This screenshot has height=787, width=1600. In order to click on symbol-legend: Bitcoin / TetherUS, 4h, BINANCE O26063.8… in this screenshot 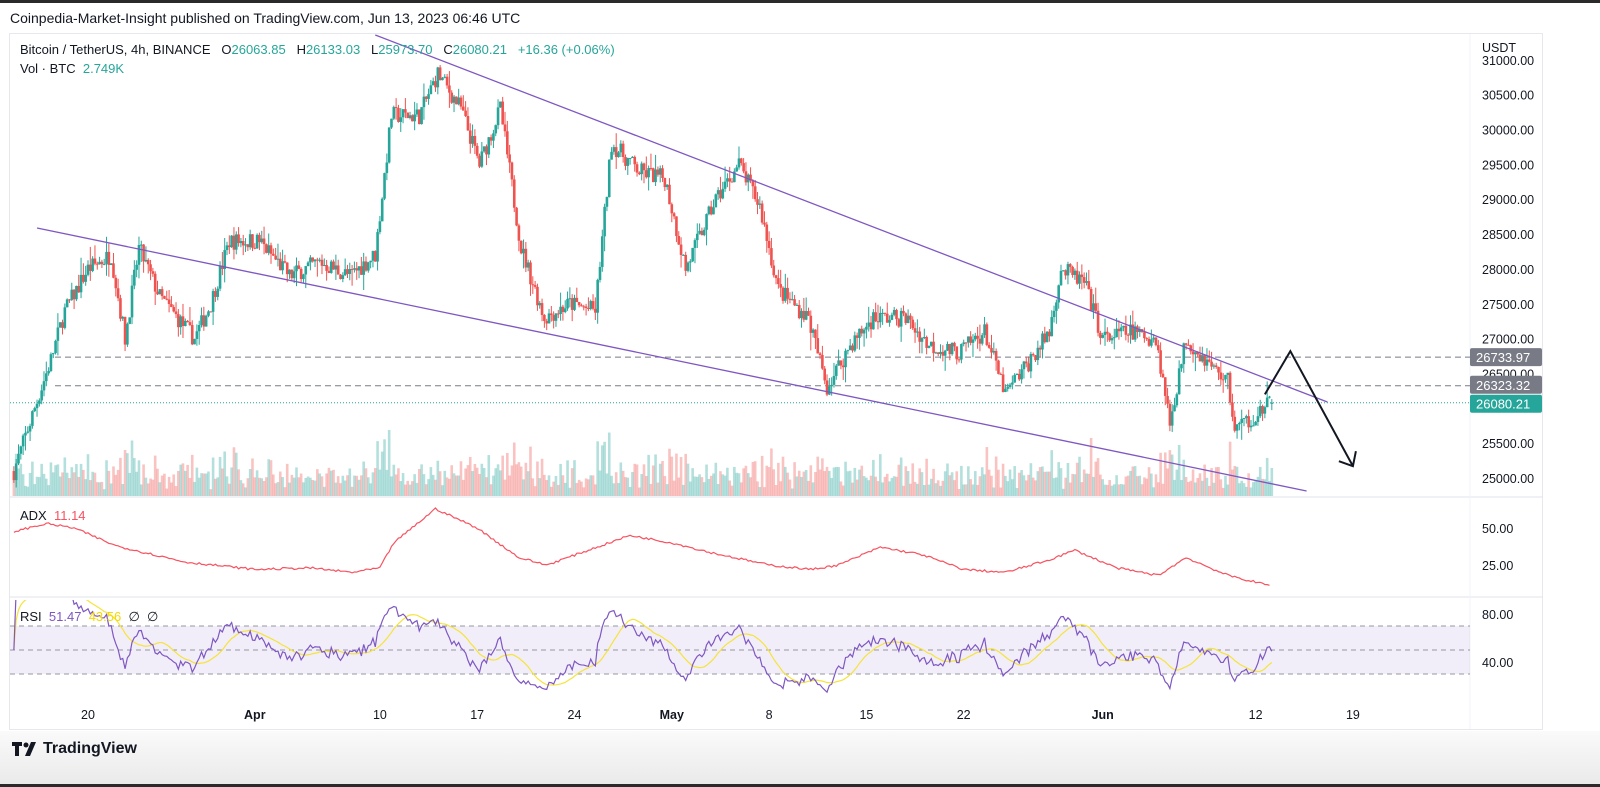, I will do `click(317, 49)`.